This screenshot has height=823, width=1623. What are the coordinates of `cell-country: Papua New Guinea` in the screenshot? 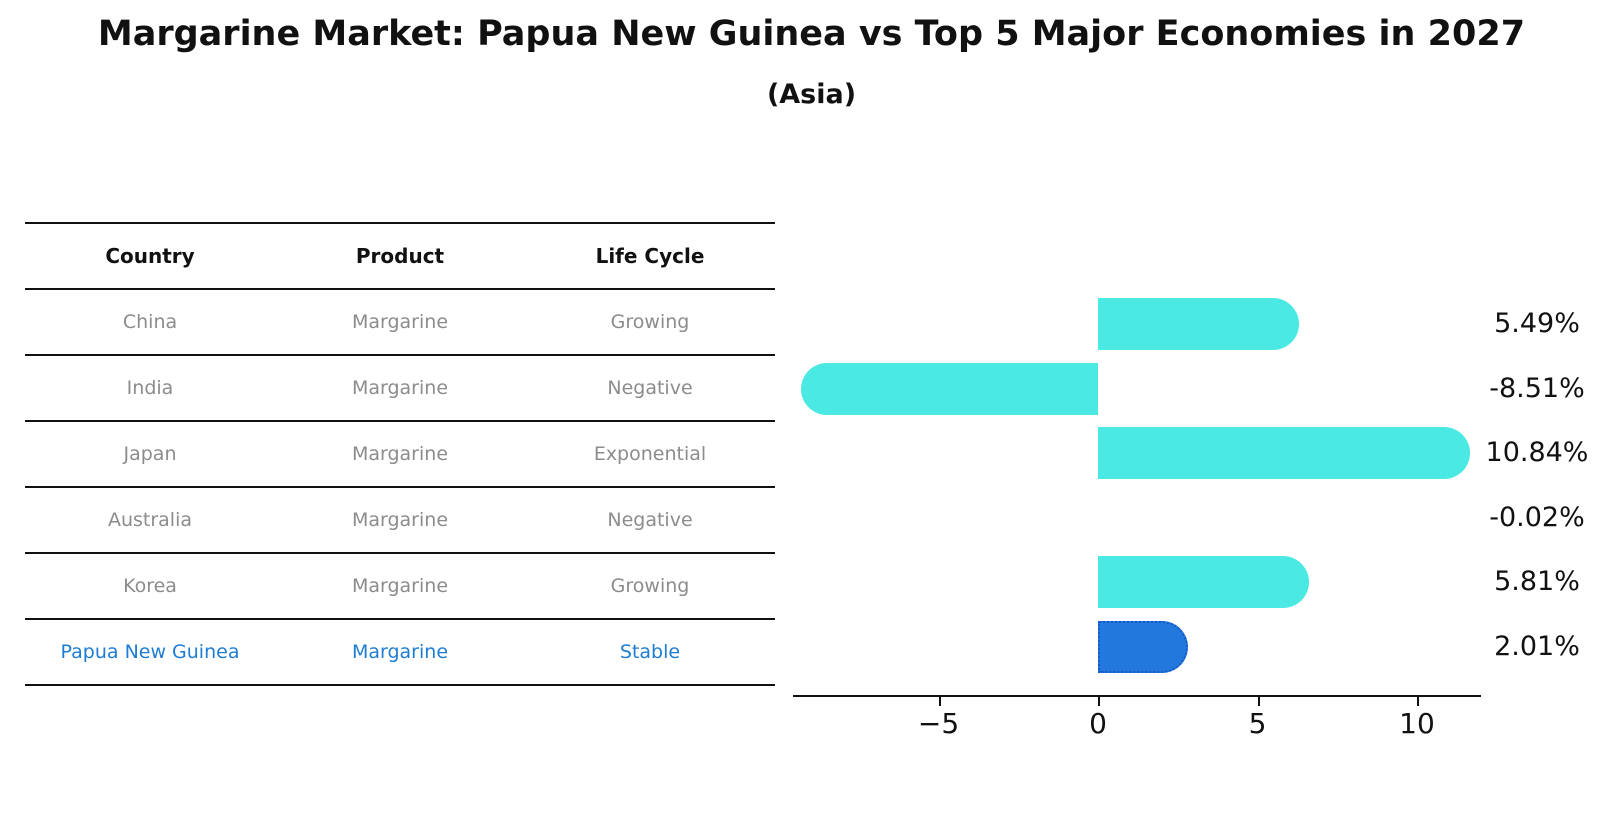 It's located at (150, 652).